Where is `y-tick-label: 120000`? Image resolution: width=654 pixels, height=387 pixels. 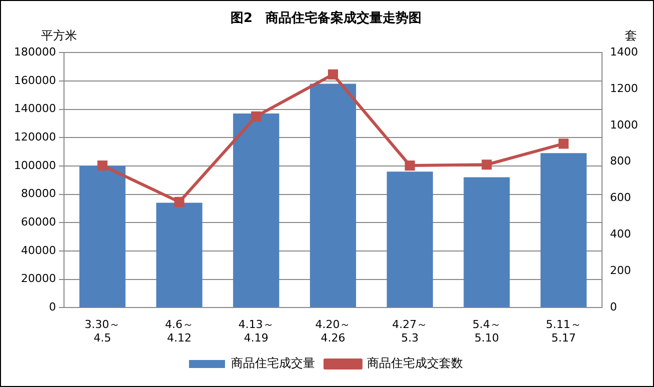
y-tick-label: 120000 is located at coordinates (35, 137).